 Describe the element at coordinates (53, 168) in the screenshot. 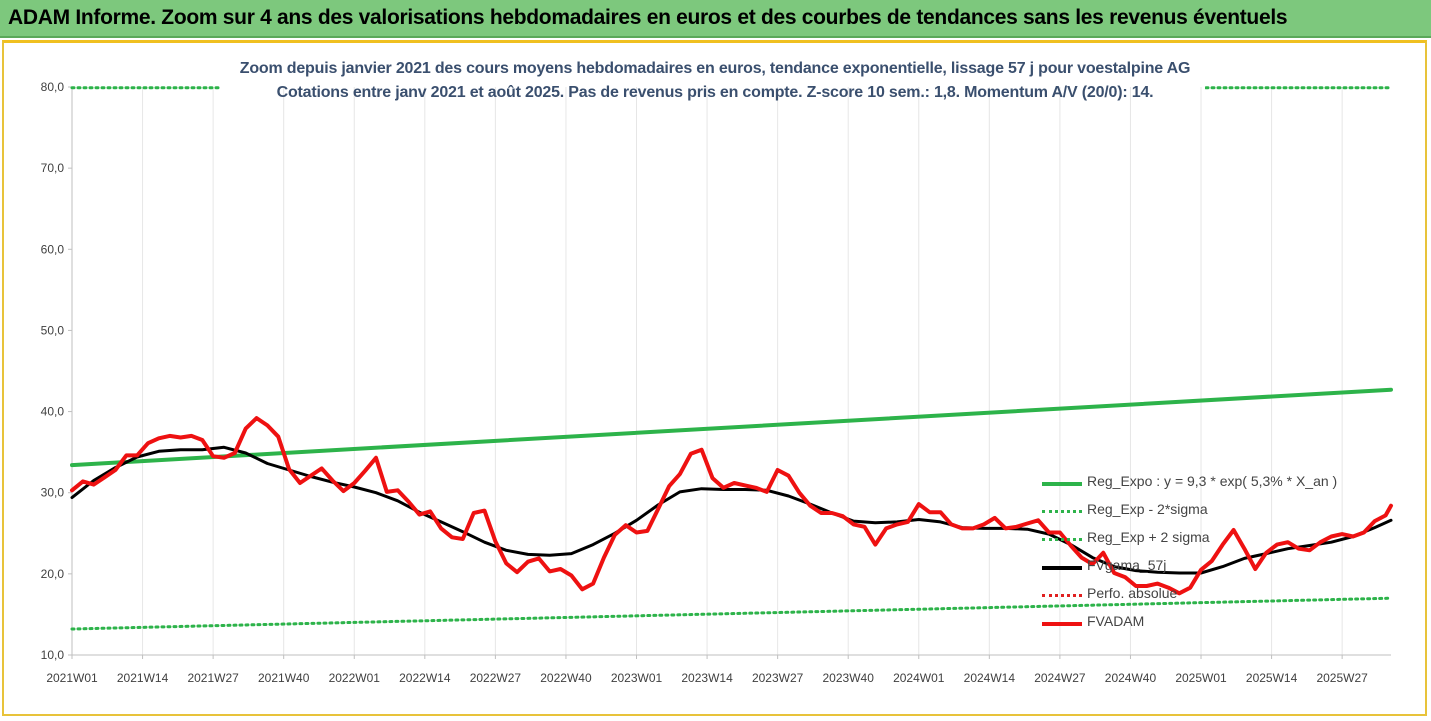

I see `y-tick-label: 70,0` at that location.